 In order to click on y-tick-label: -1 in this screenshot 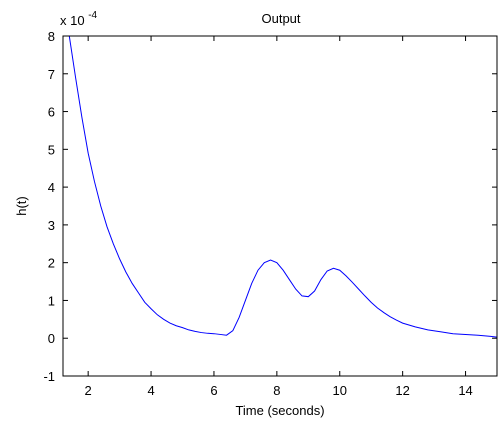, I will do `click(49, 376)`.